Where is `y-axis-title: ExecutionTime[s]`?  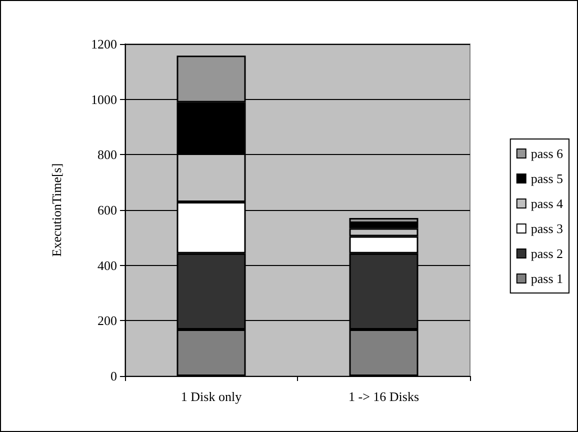
y-axis-title: ExecutionTime[s] is located at coordinates (56, 210).